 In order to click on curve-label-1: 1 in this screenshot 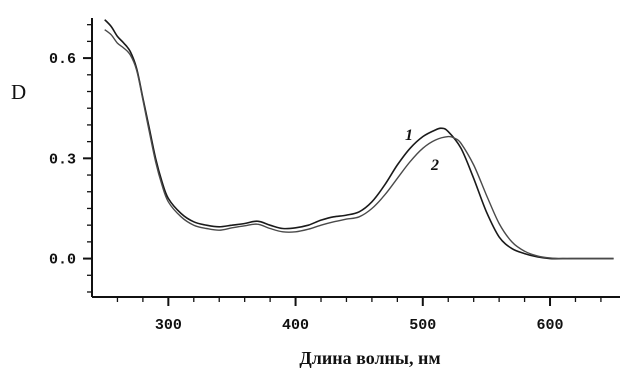, I will do `click(409, 135)`.